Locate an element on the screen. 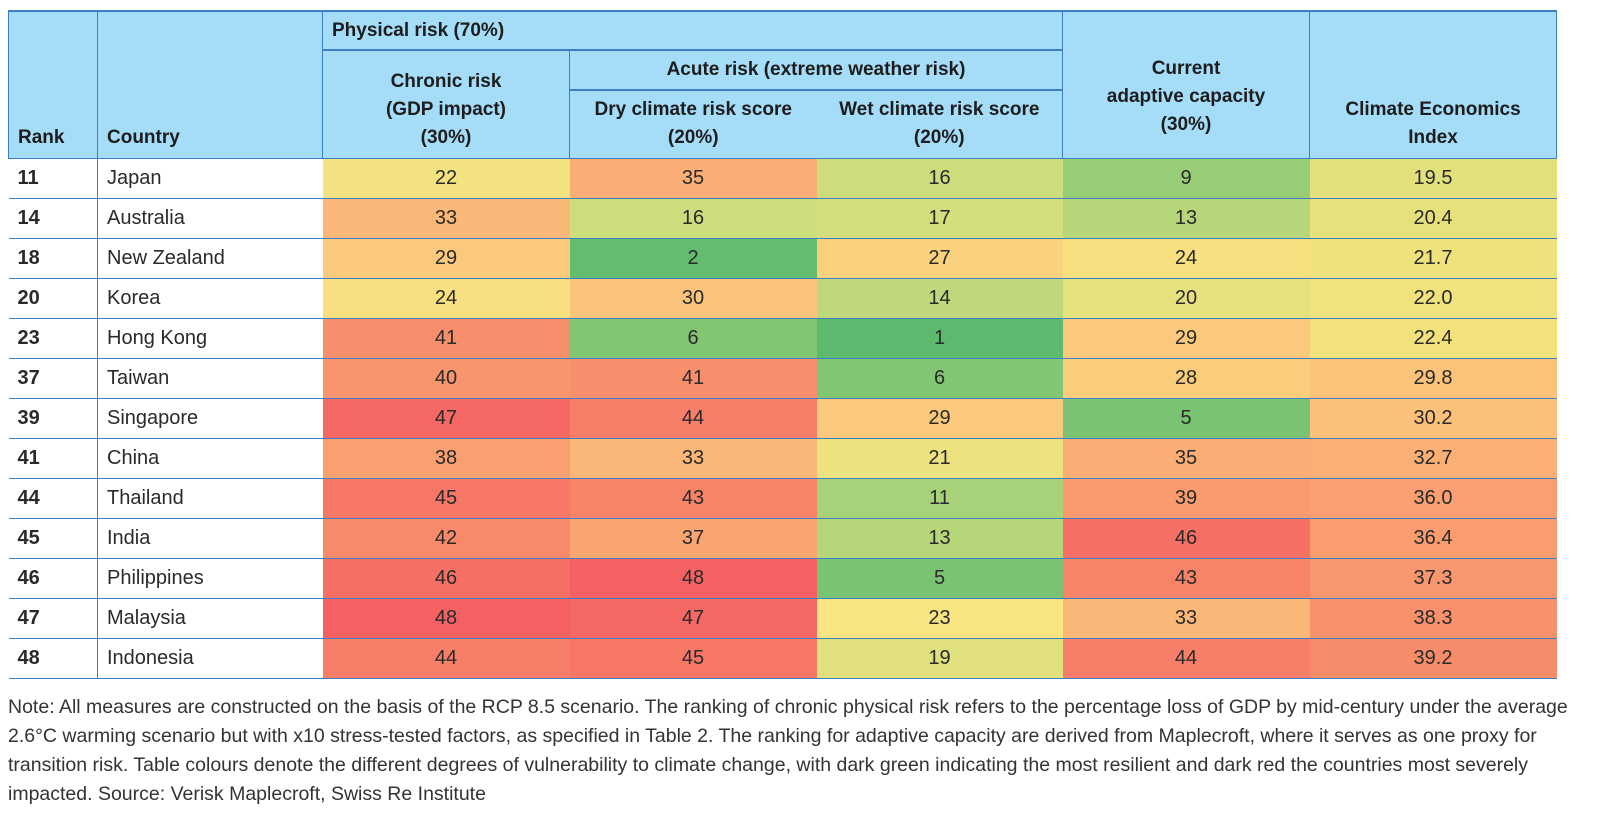  table-row: 39 Singapore 47 44 29 5 30.2 is located at coordinates (782, 418).